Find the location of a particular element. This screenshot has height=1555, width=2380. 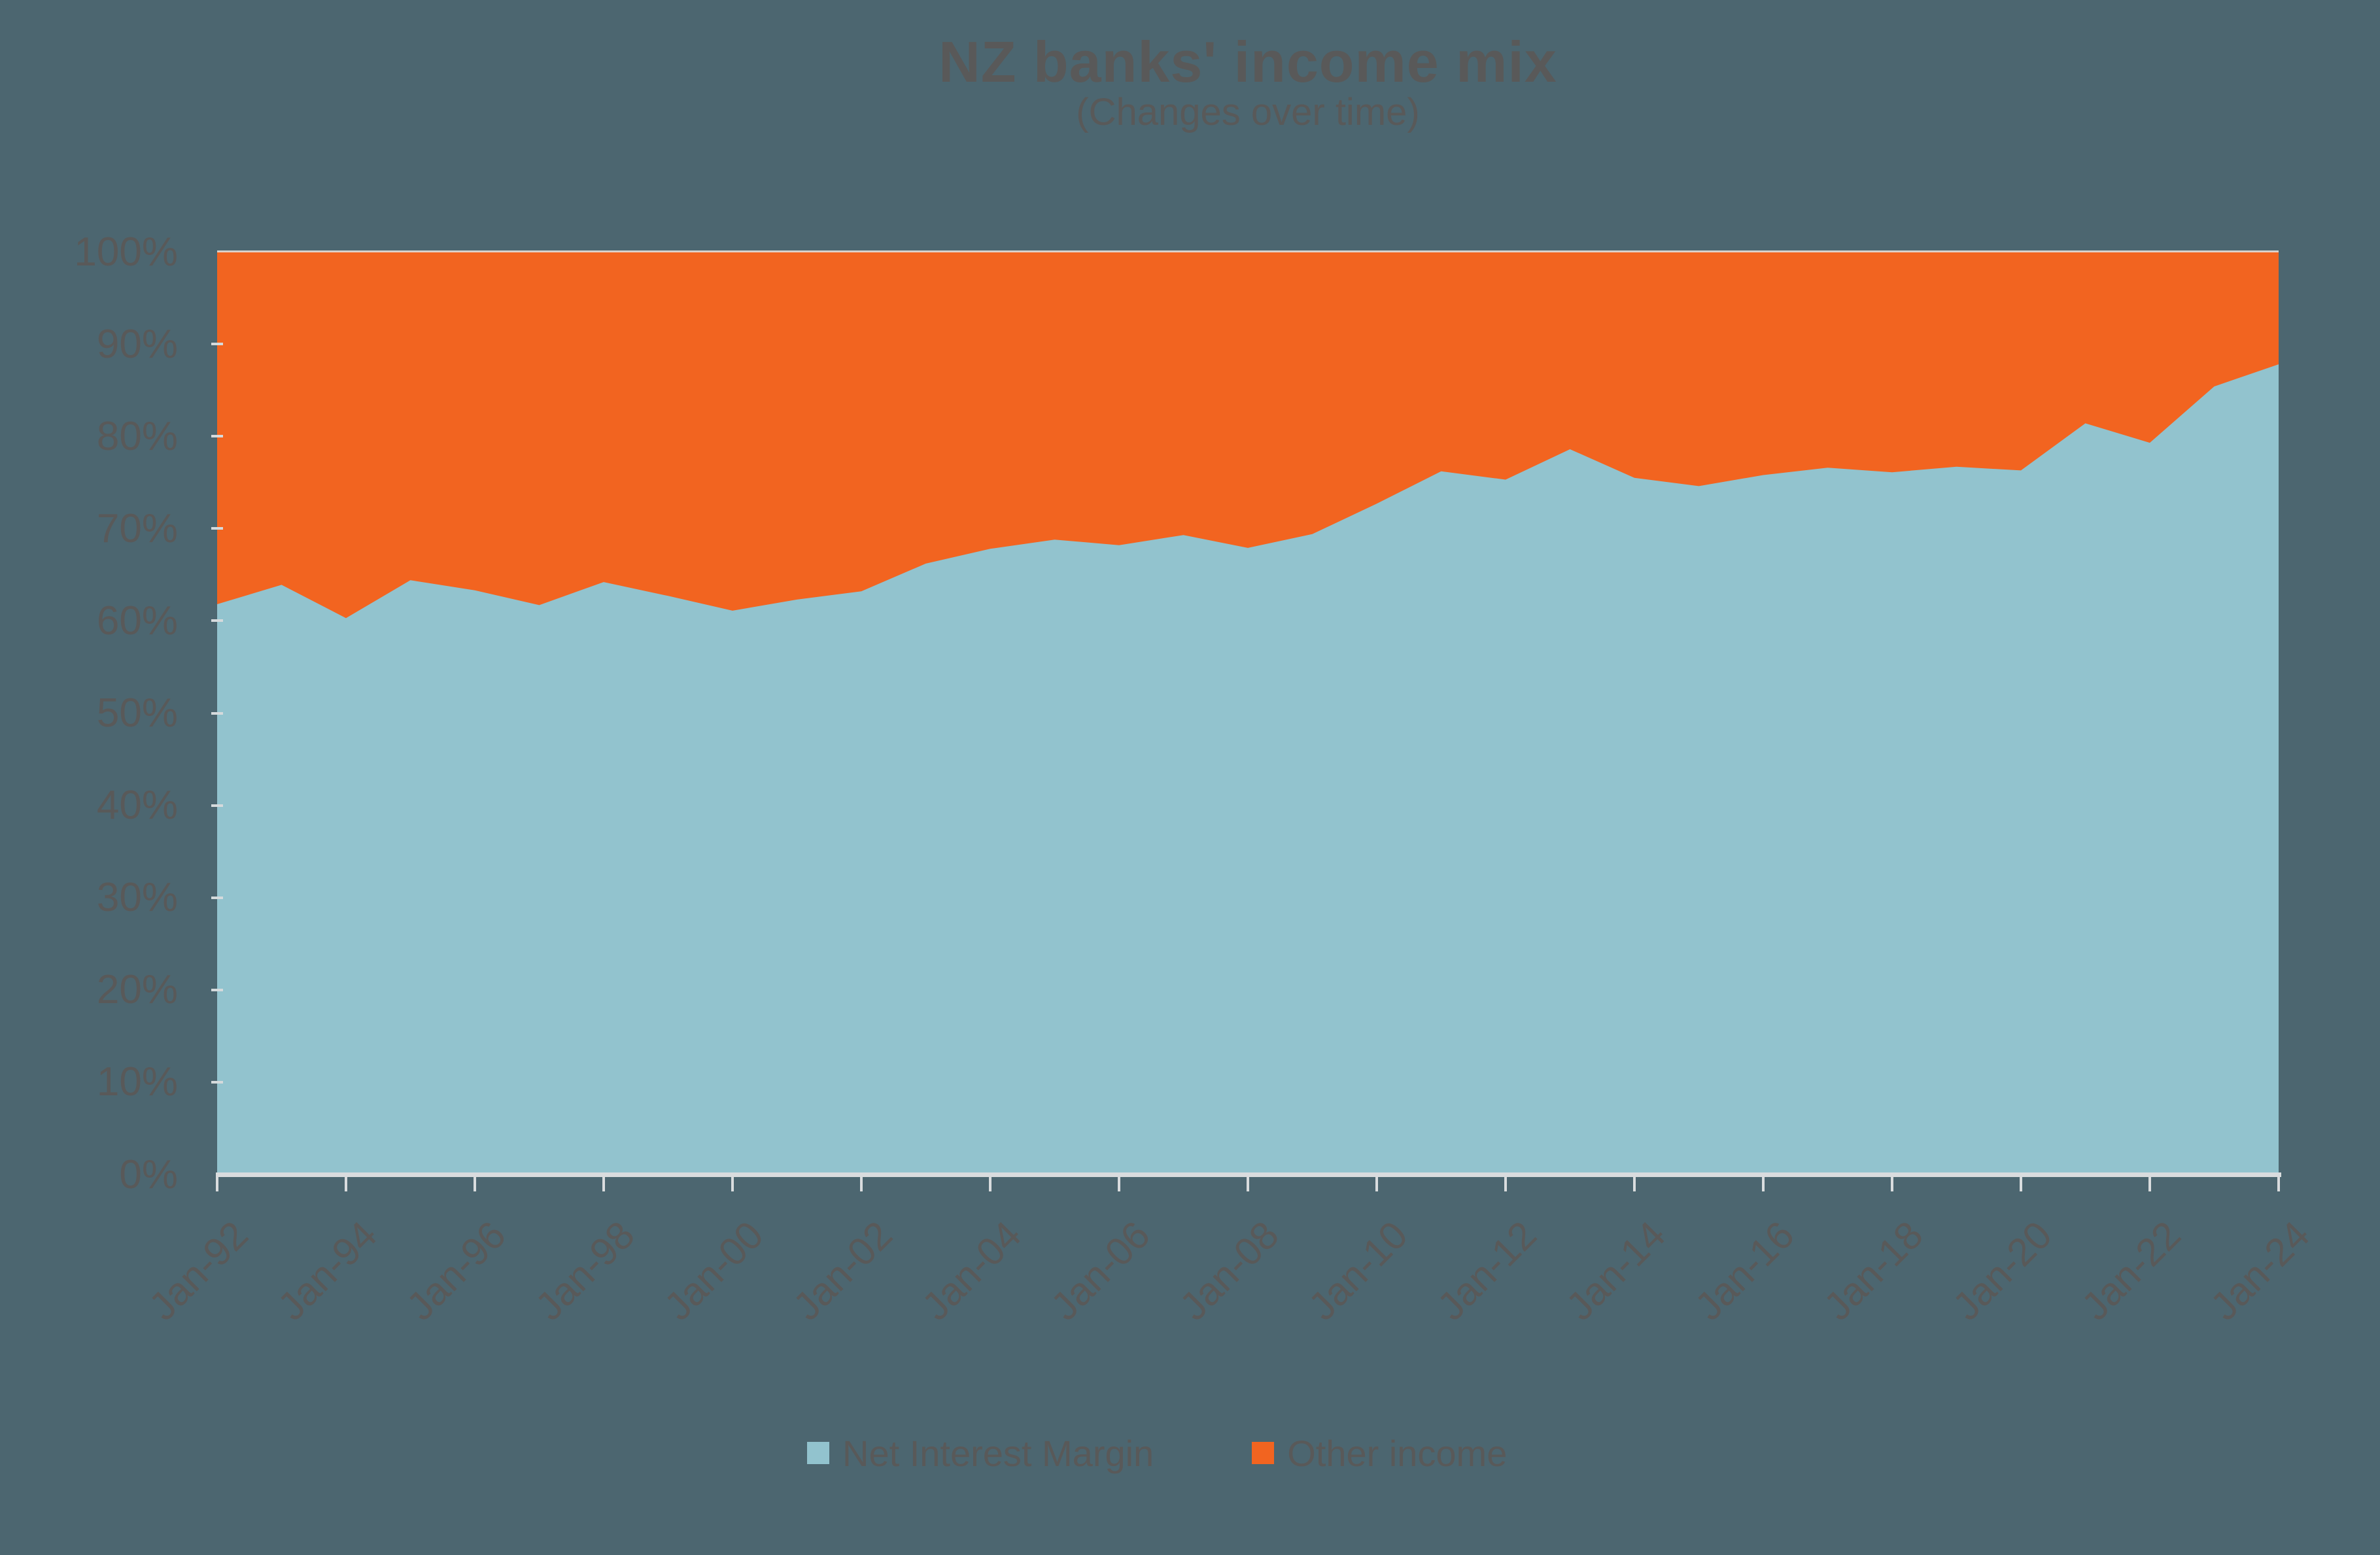

x-axis-label: Jan-14 is located at coordinates (1615, 1270).